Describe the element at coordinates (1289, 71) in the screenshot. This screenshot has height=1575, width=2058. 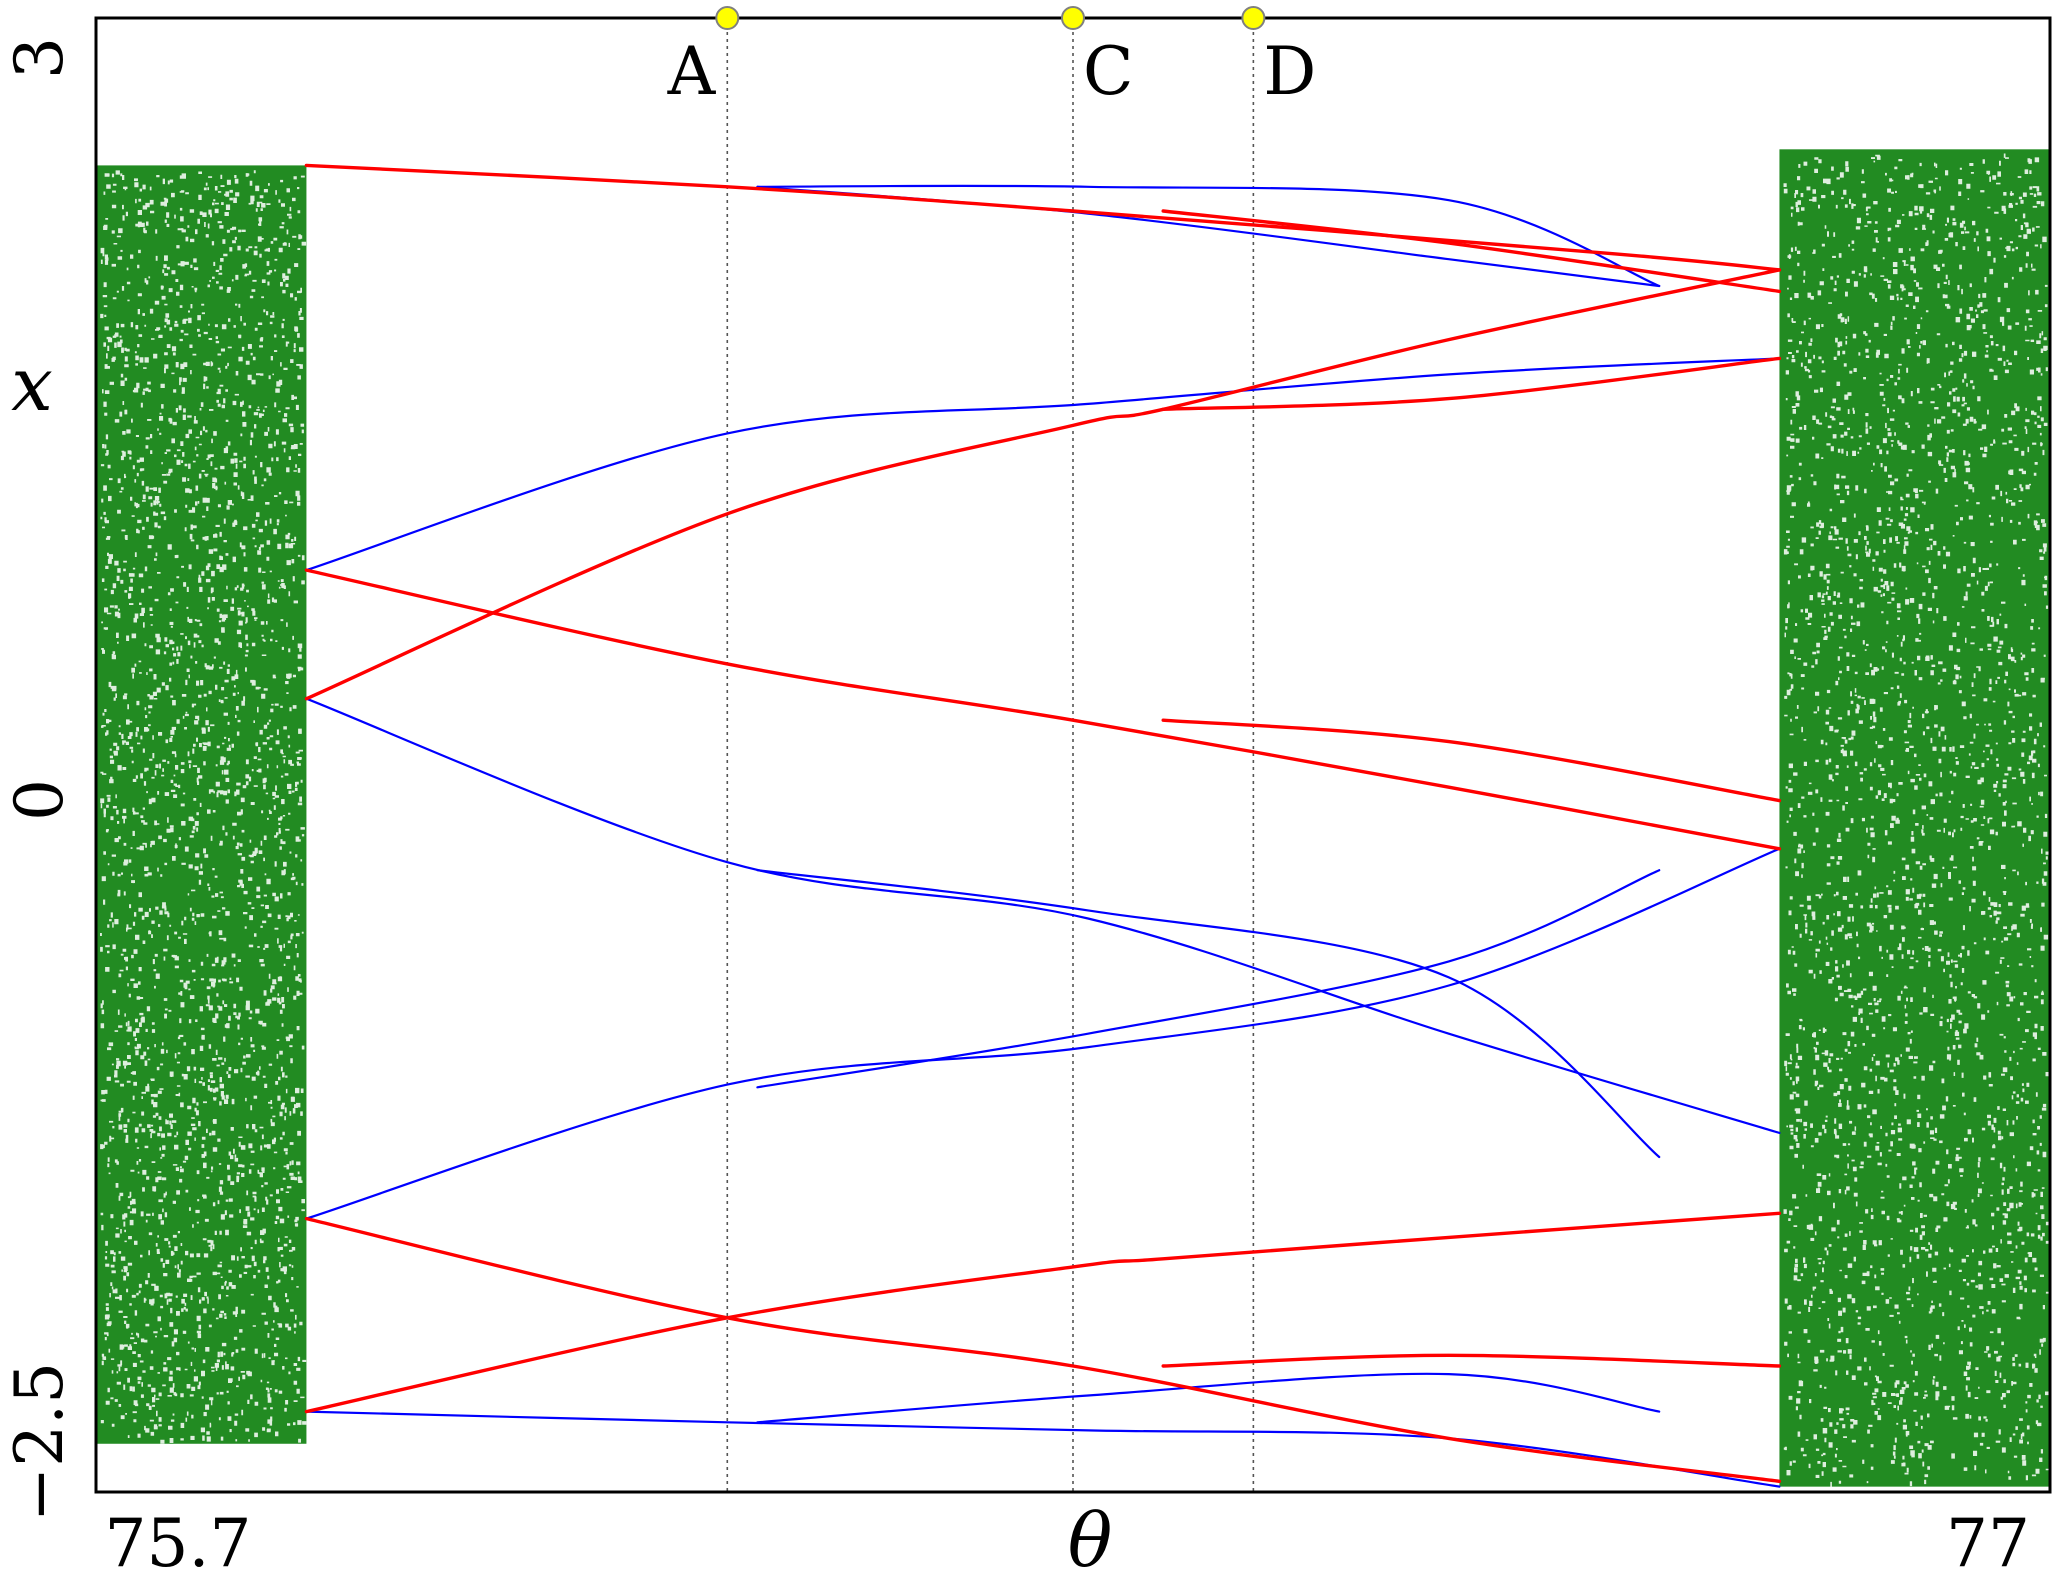
I see `marker-label-d: D` at that location.